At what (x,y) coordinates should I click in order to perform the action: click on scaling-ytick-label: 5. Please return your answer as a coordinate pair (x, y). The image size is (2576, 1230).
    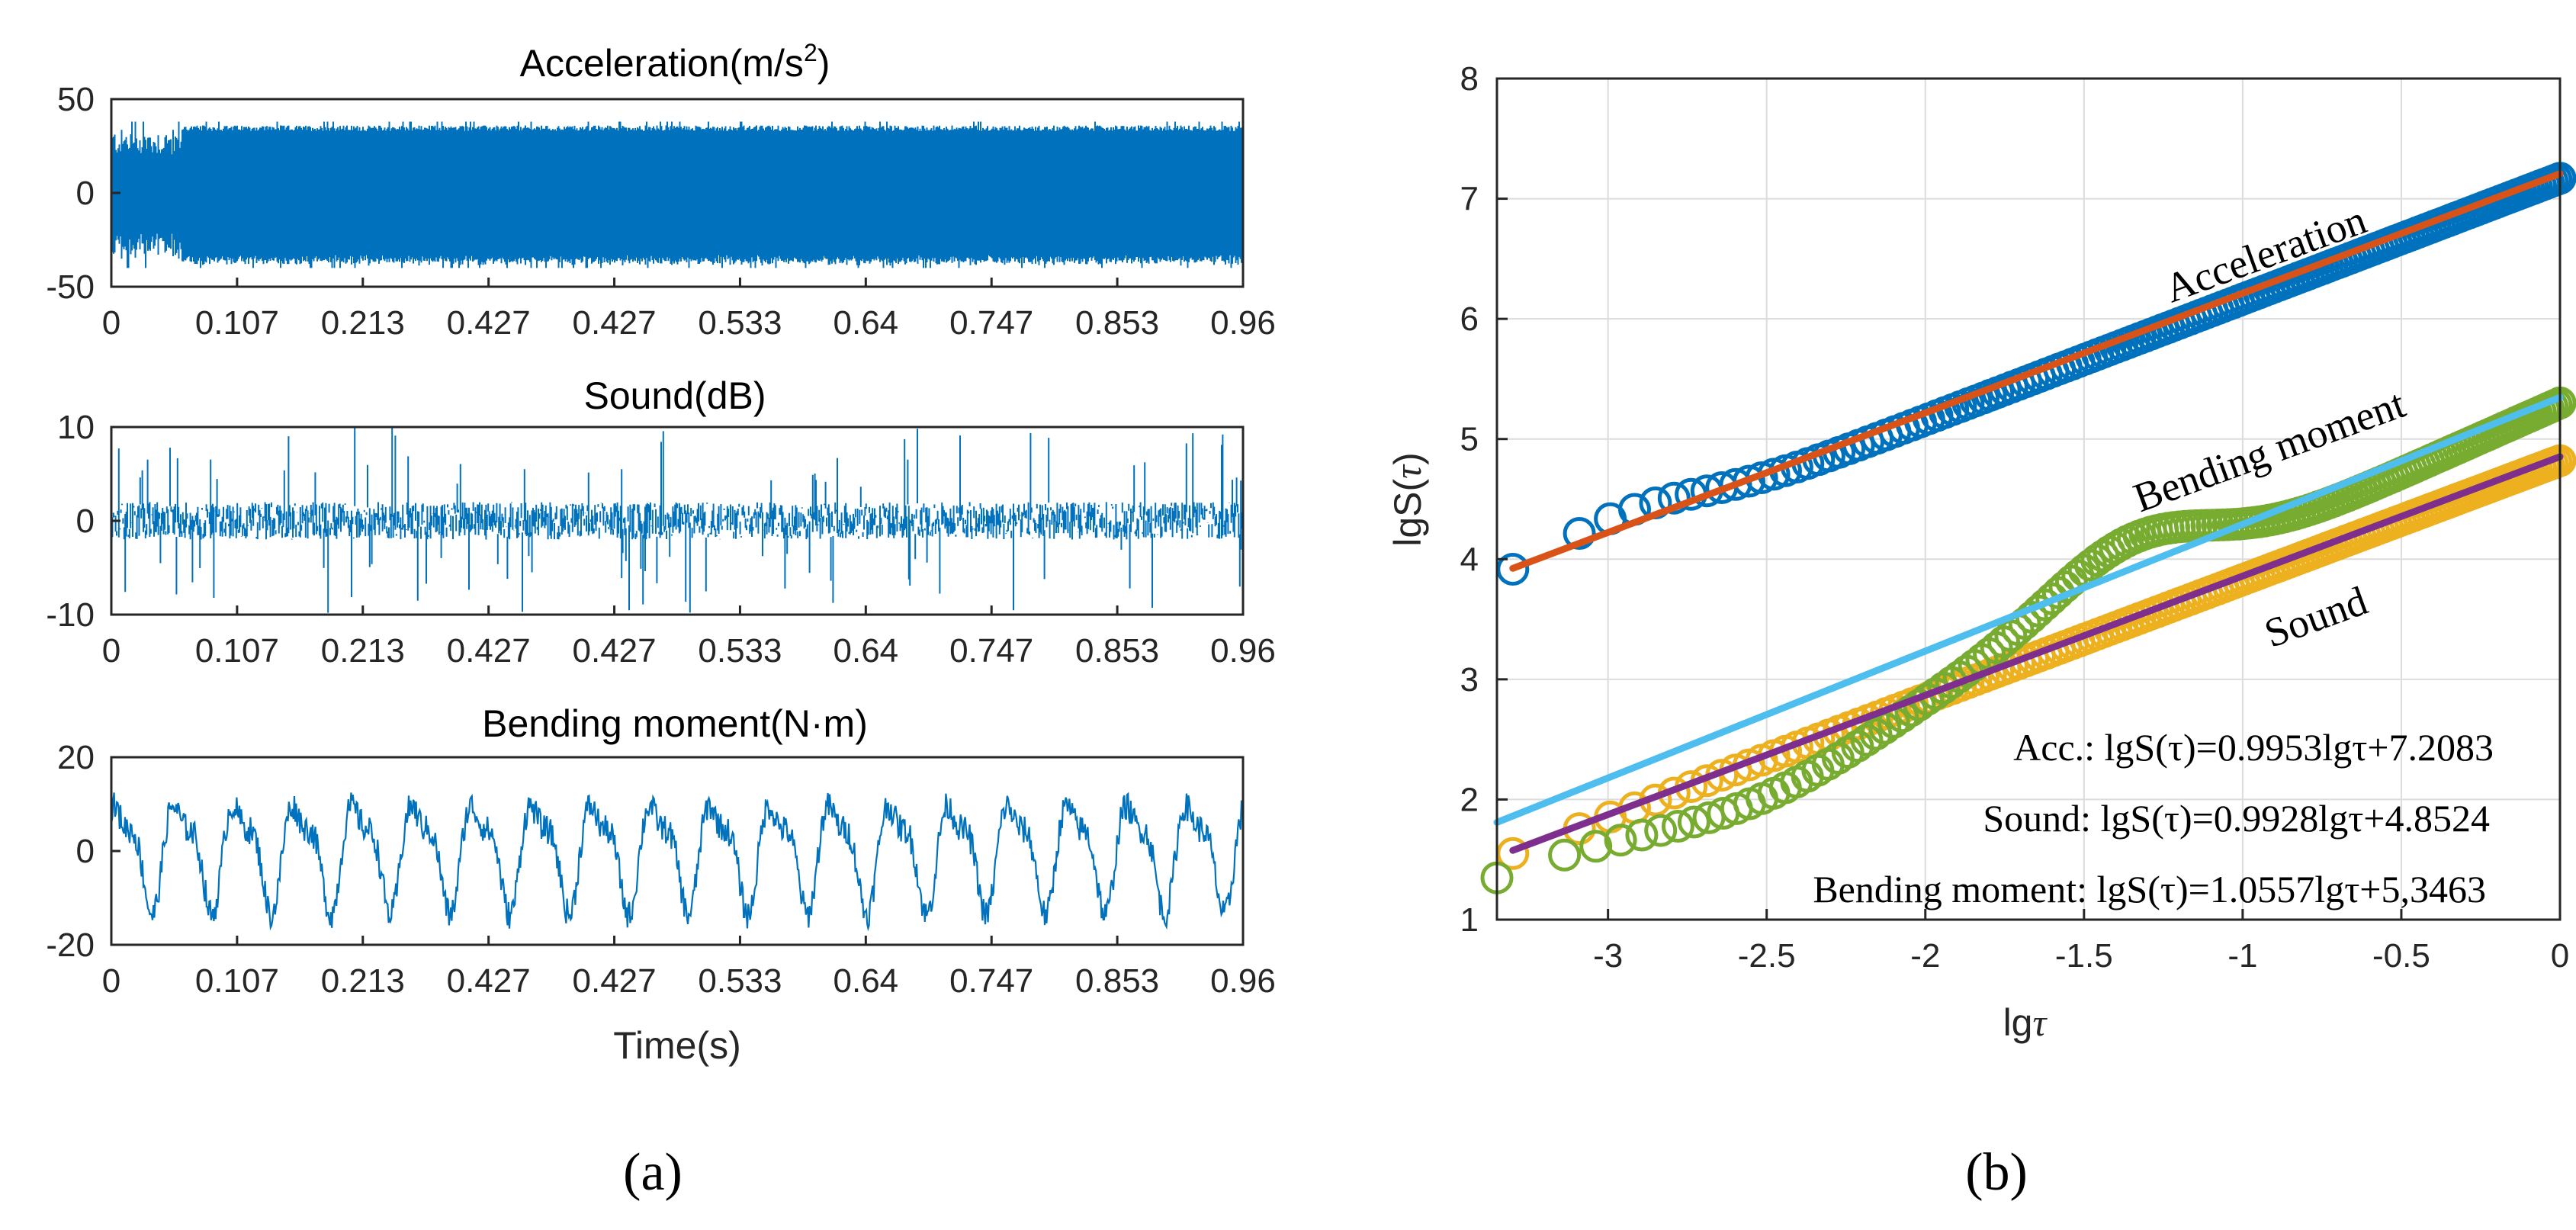
    Looking at the image, I should click on (1469, 439).